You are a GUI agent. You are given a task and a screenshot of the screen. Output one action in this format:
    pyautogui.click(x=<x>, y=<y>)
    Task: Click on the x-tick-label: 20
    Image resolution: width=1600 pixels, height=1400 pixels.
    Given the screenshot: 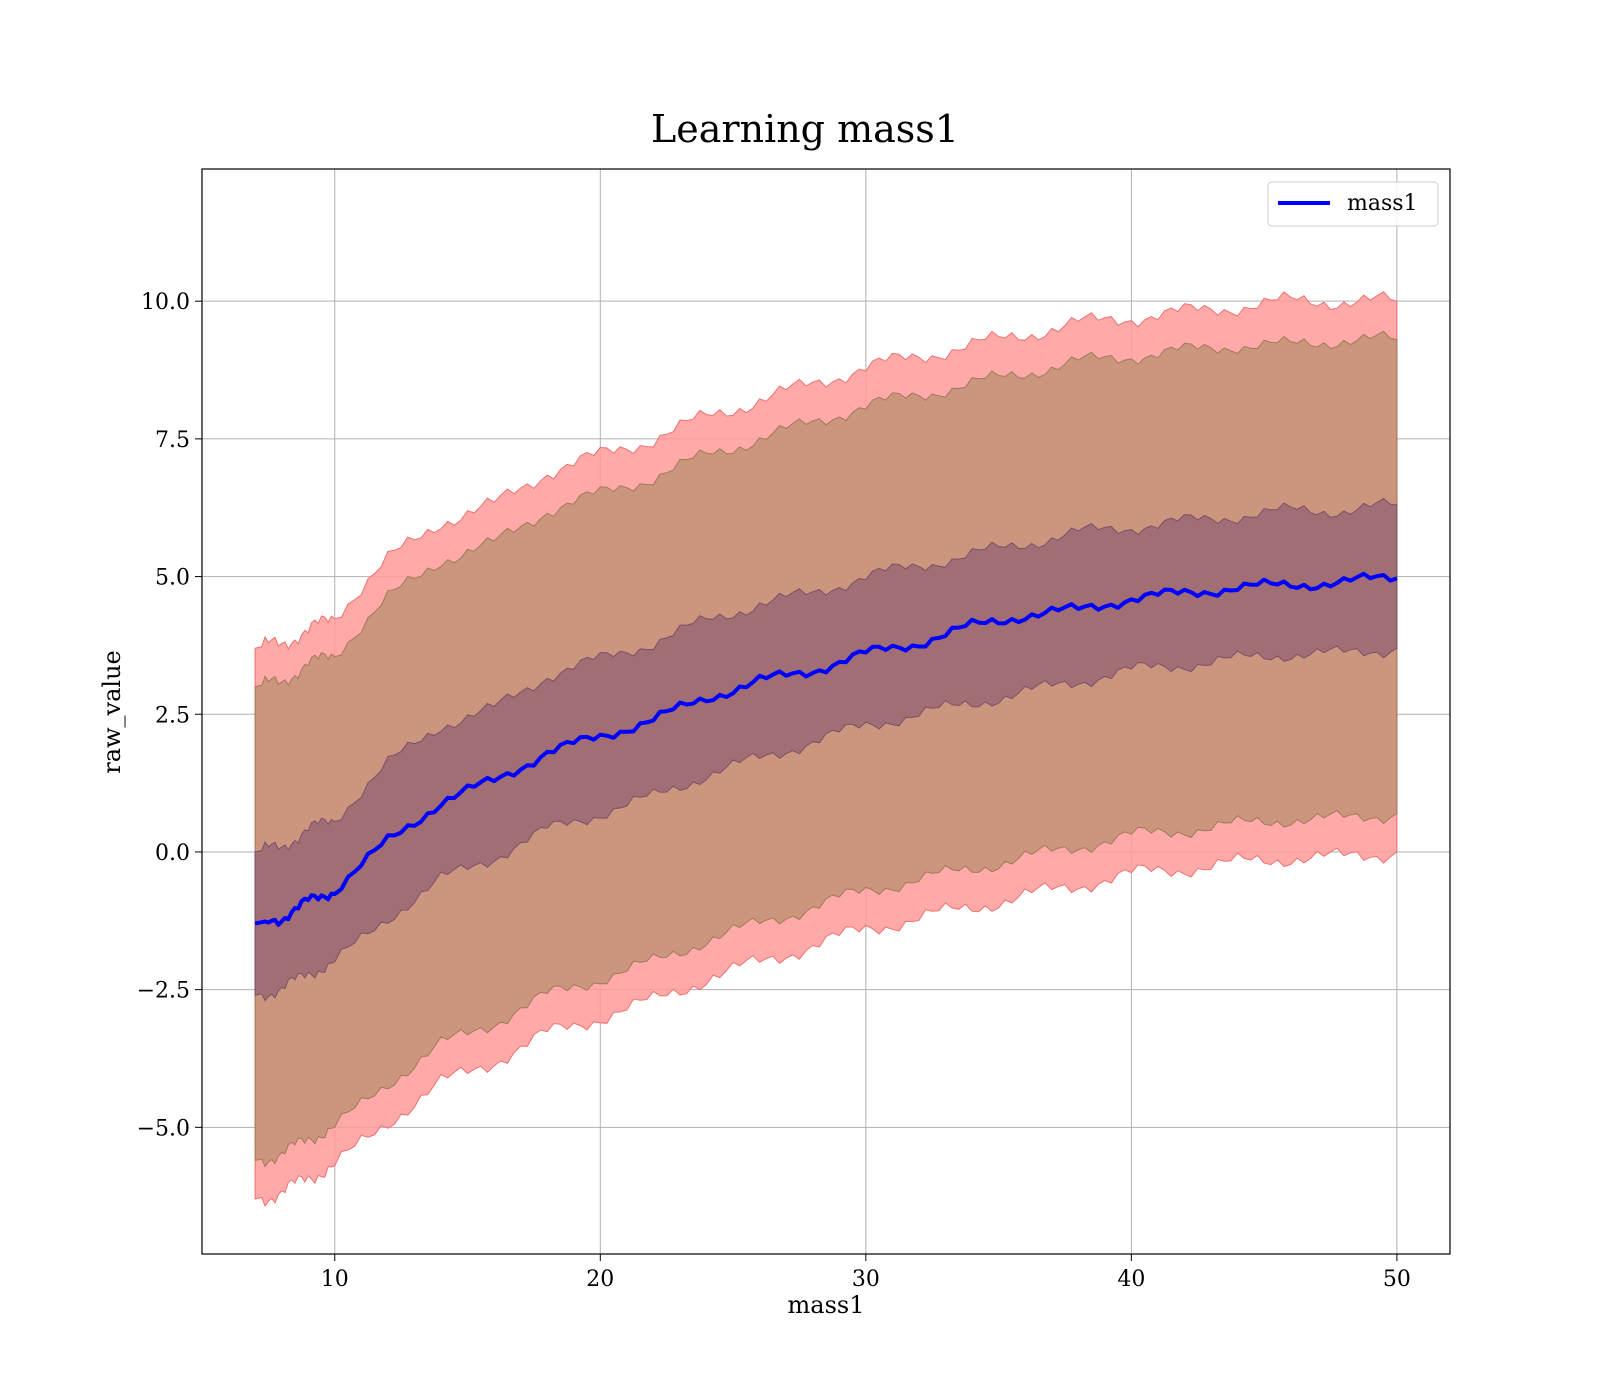 What is the action you would take?
    pyautogui.click(x=600, y=1279)
    